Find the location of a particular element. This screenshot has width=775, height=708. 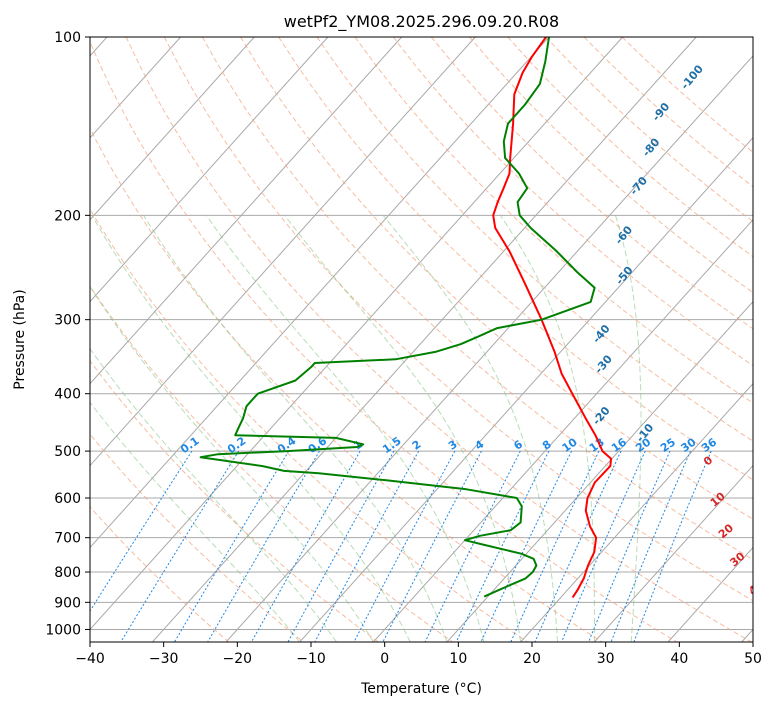

y-tick-label: 700 is located at coordinates (67, 539).